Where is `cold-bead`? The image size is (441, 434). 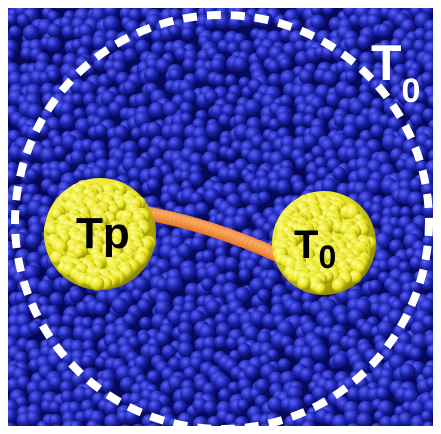
cold-bead is located at coordinates (324, 243).